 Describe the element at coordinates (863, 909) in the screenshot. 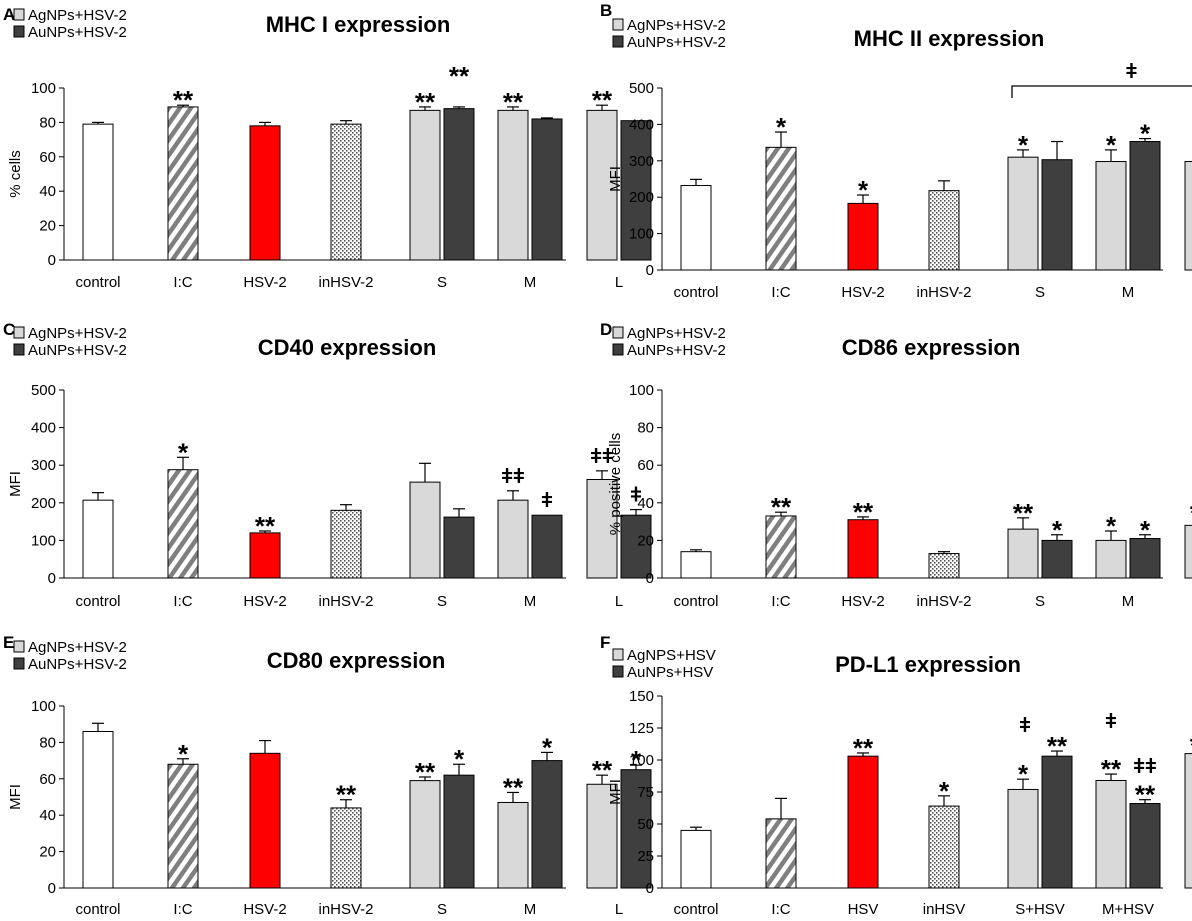

I see `category-label: HSV` at that location.